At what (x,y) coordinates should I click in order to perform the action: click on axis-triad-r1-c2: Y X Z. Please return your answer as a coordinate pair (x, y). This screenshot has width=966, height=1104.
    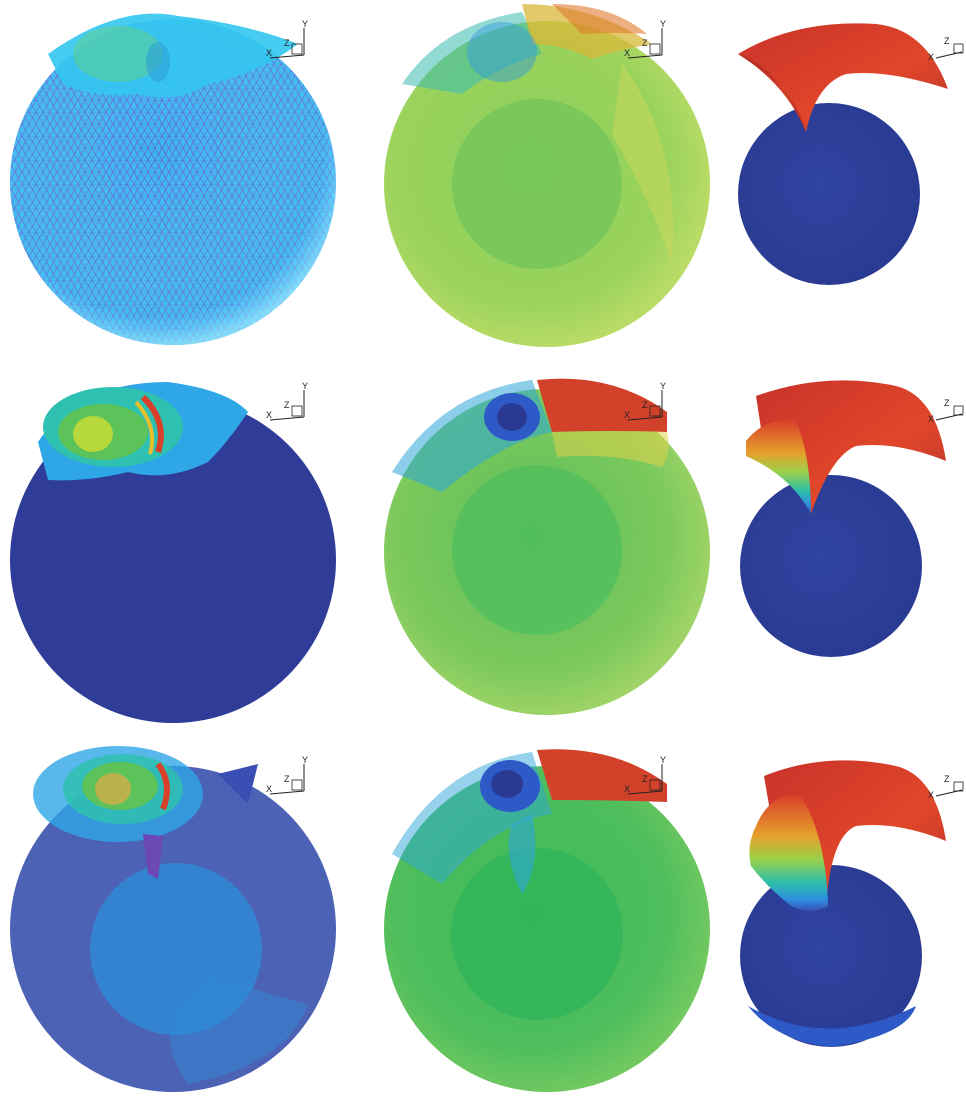
    Looking at the image, I should click on (649, 42).